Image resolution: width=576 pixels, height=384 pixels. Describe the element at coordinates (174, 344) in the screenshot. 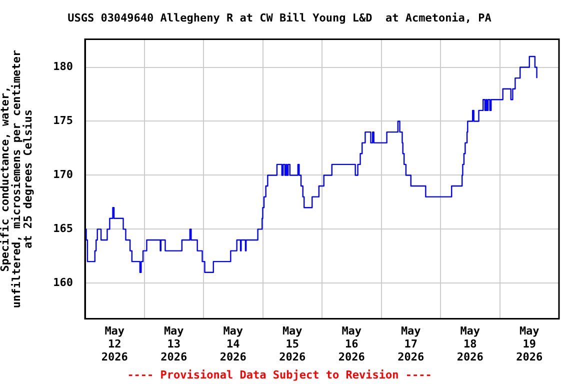

I see `x-tick-label: May 13 2026` at that location.